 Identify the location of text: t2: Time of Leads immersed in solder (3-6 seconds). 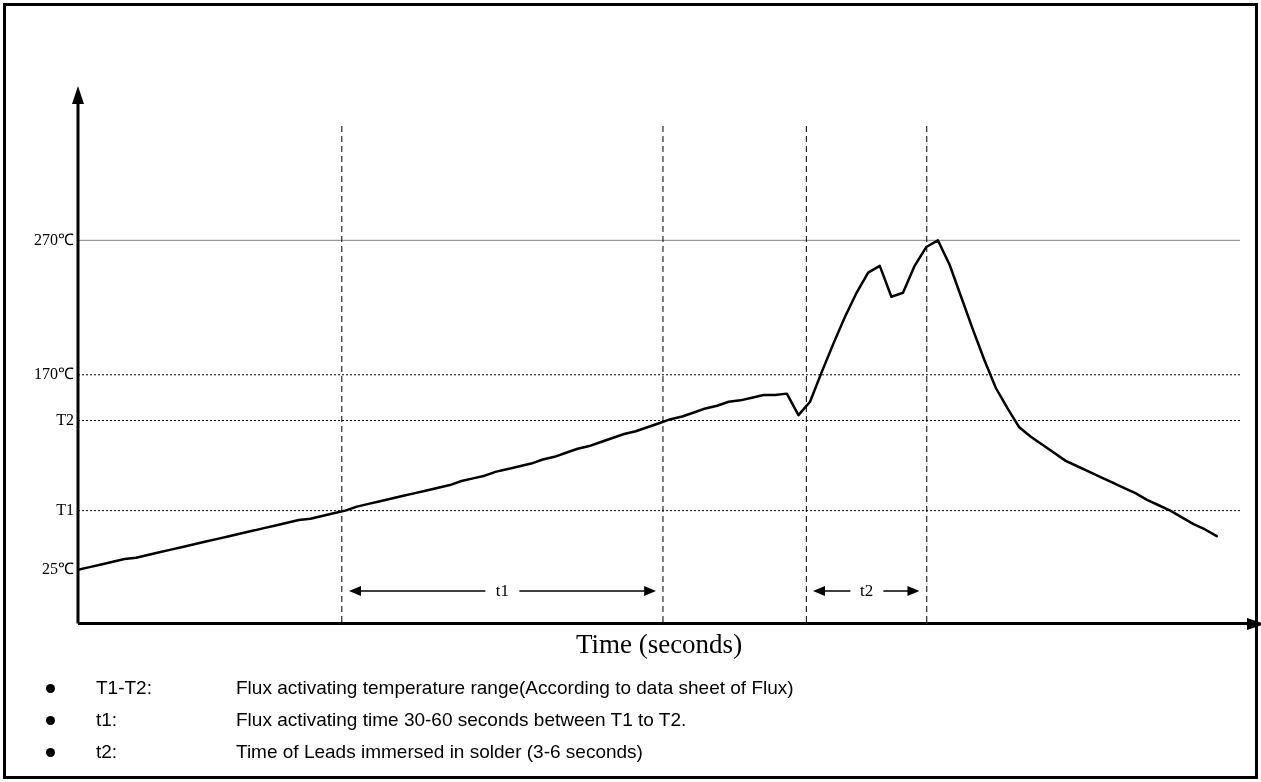
(369, 751).